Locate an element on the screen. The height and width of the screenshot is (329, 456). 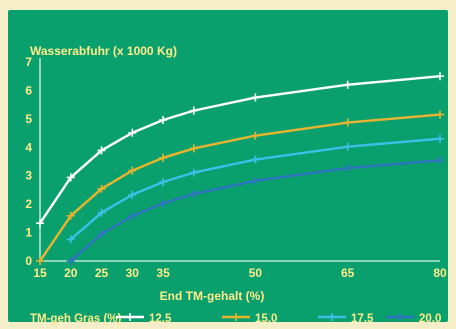
x-tick-label: 35 is located at coordinates (163, 273).